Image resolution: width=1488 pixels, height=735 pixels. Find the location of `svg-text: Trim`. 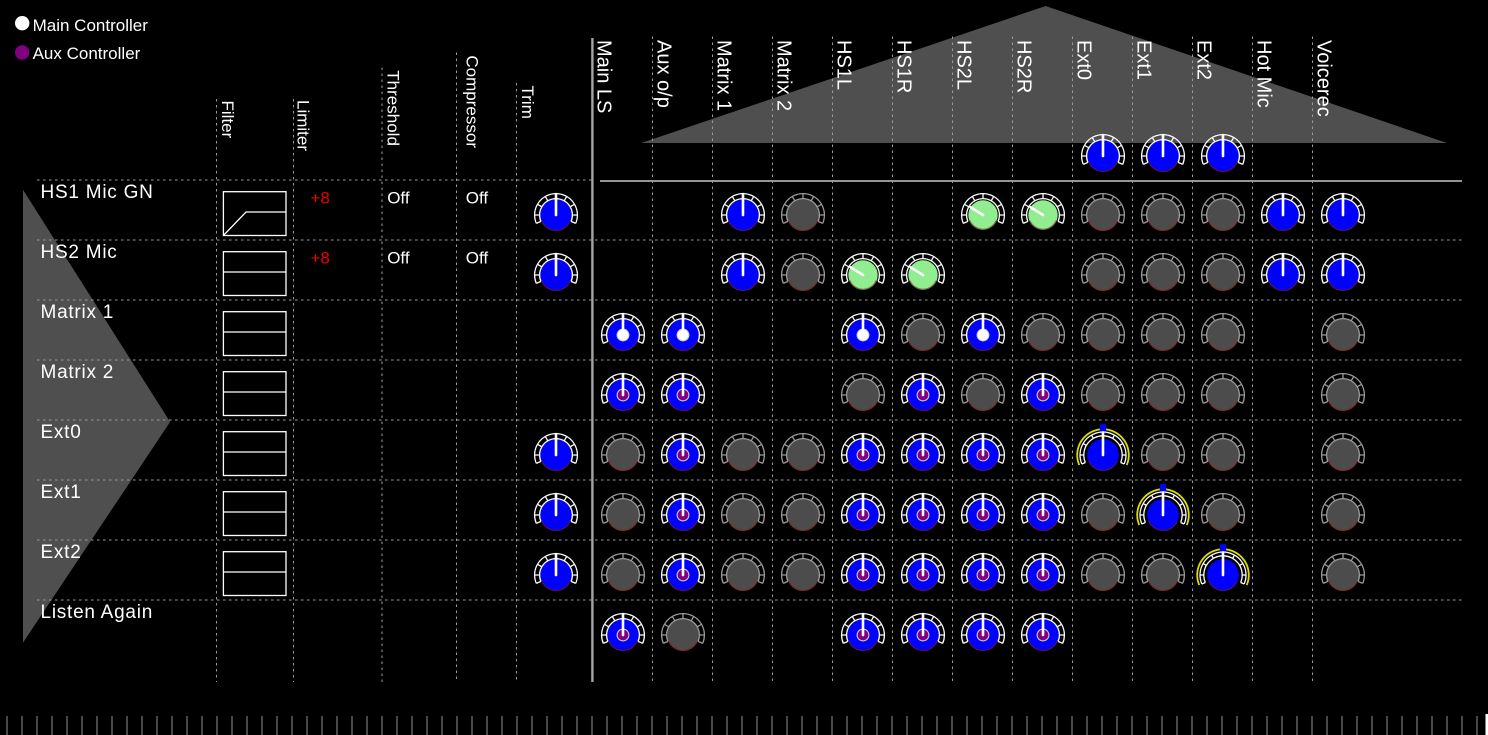

svg-text: Trim is located at coordinates (527, 102).